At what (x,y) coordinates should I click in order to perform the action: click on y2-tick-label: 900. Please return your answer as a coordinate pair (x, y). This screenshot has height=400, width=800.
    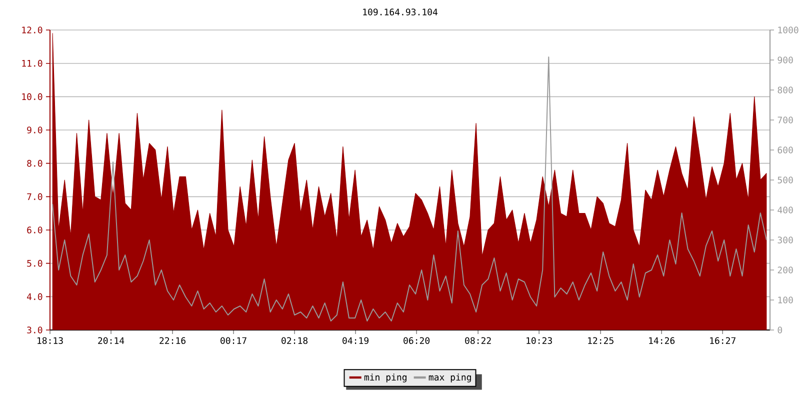
    Looking at the image, I should click on (785, 60).